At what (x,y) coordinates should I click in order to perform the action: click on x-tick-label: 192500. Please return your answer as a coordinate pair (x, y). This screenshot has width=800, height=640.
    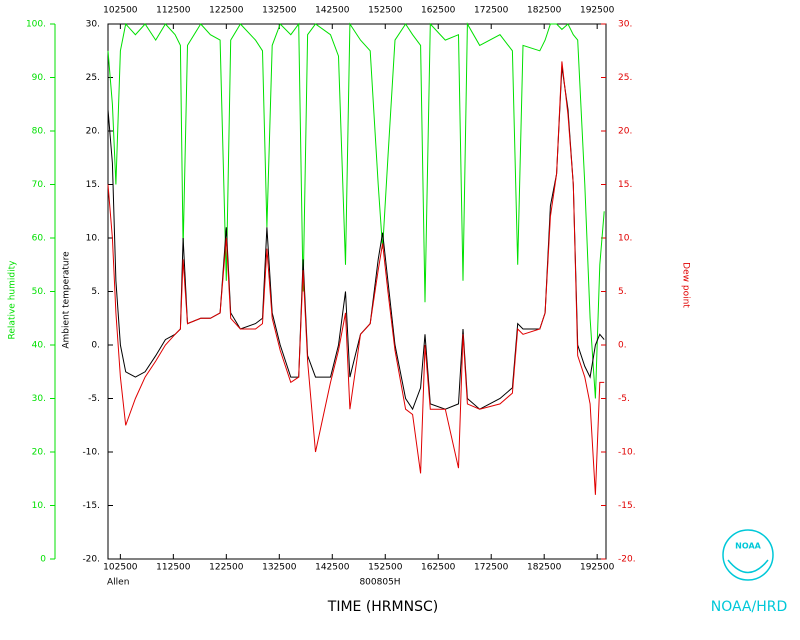
    Looking at the image, I should click on (597, 568).